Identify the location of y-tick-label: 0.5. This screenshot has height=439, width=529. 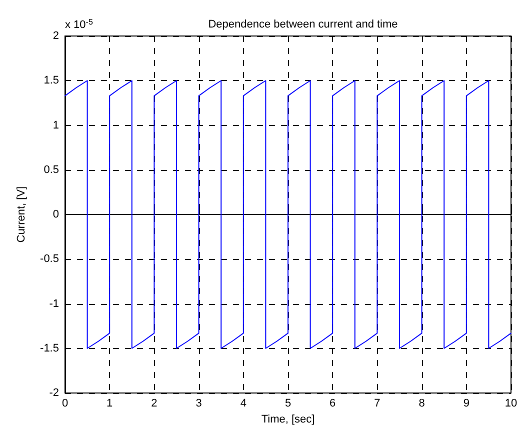
(51, 170).